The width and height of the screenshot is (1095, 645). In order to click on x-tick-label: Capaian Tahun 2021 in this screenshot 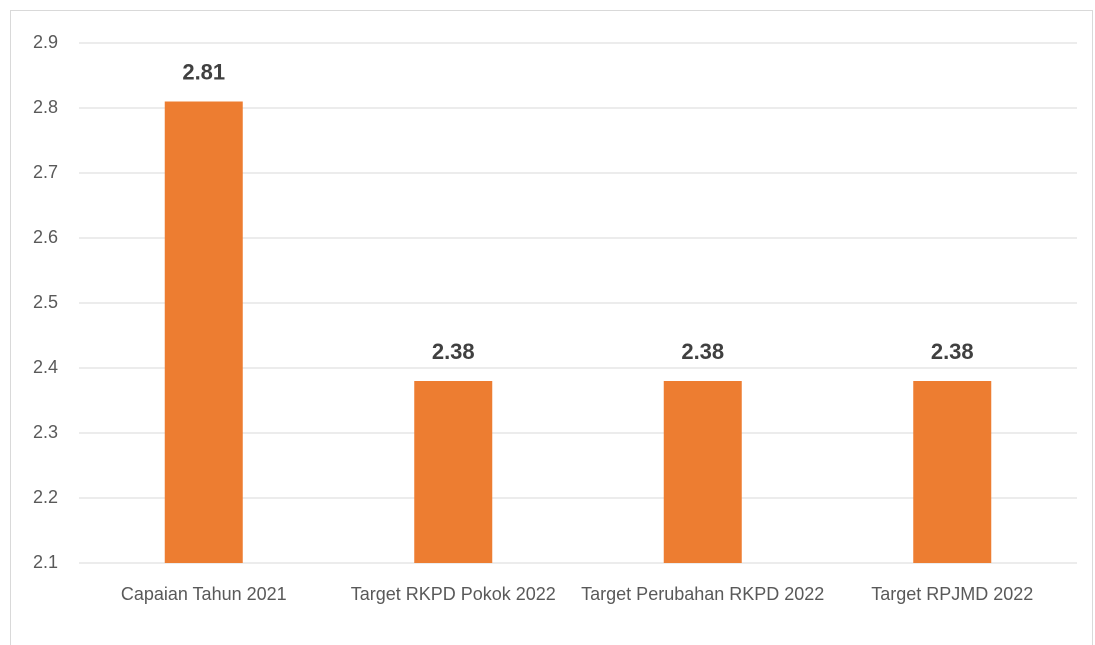, I will do `click(203, 594)`.